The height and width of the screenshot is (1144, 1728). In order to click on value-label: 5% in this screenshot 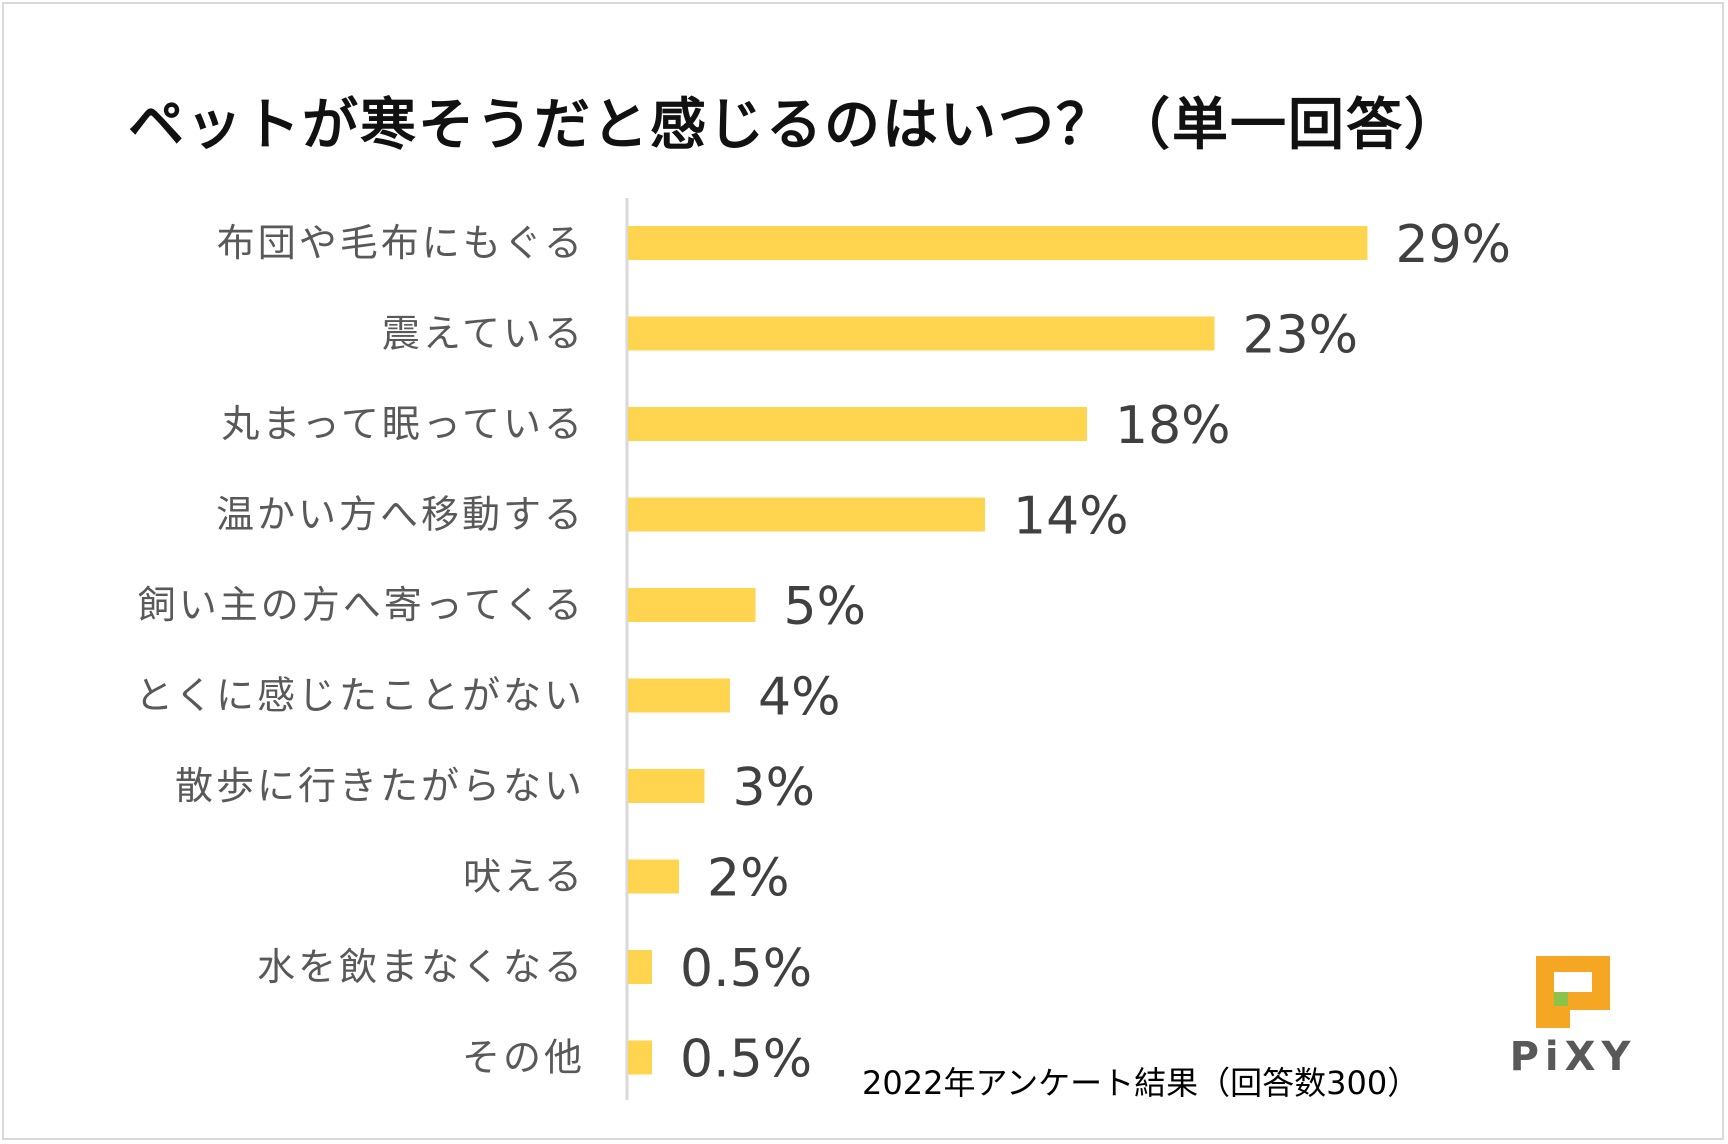, I will do `click(825, 607)`.